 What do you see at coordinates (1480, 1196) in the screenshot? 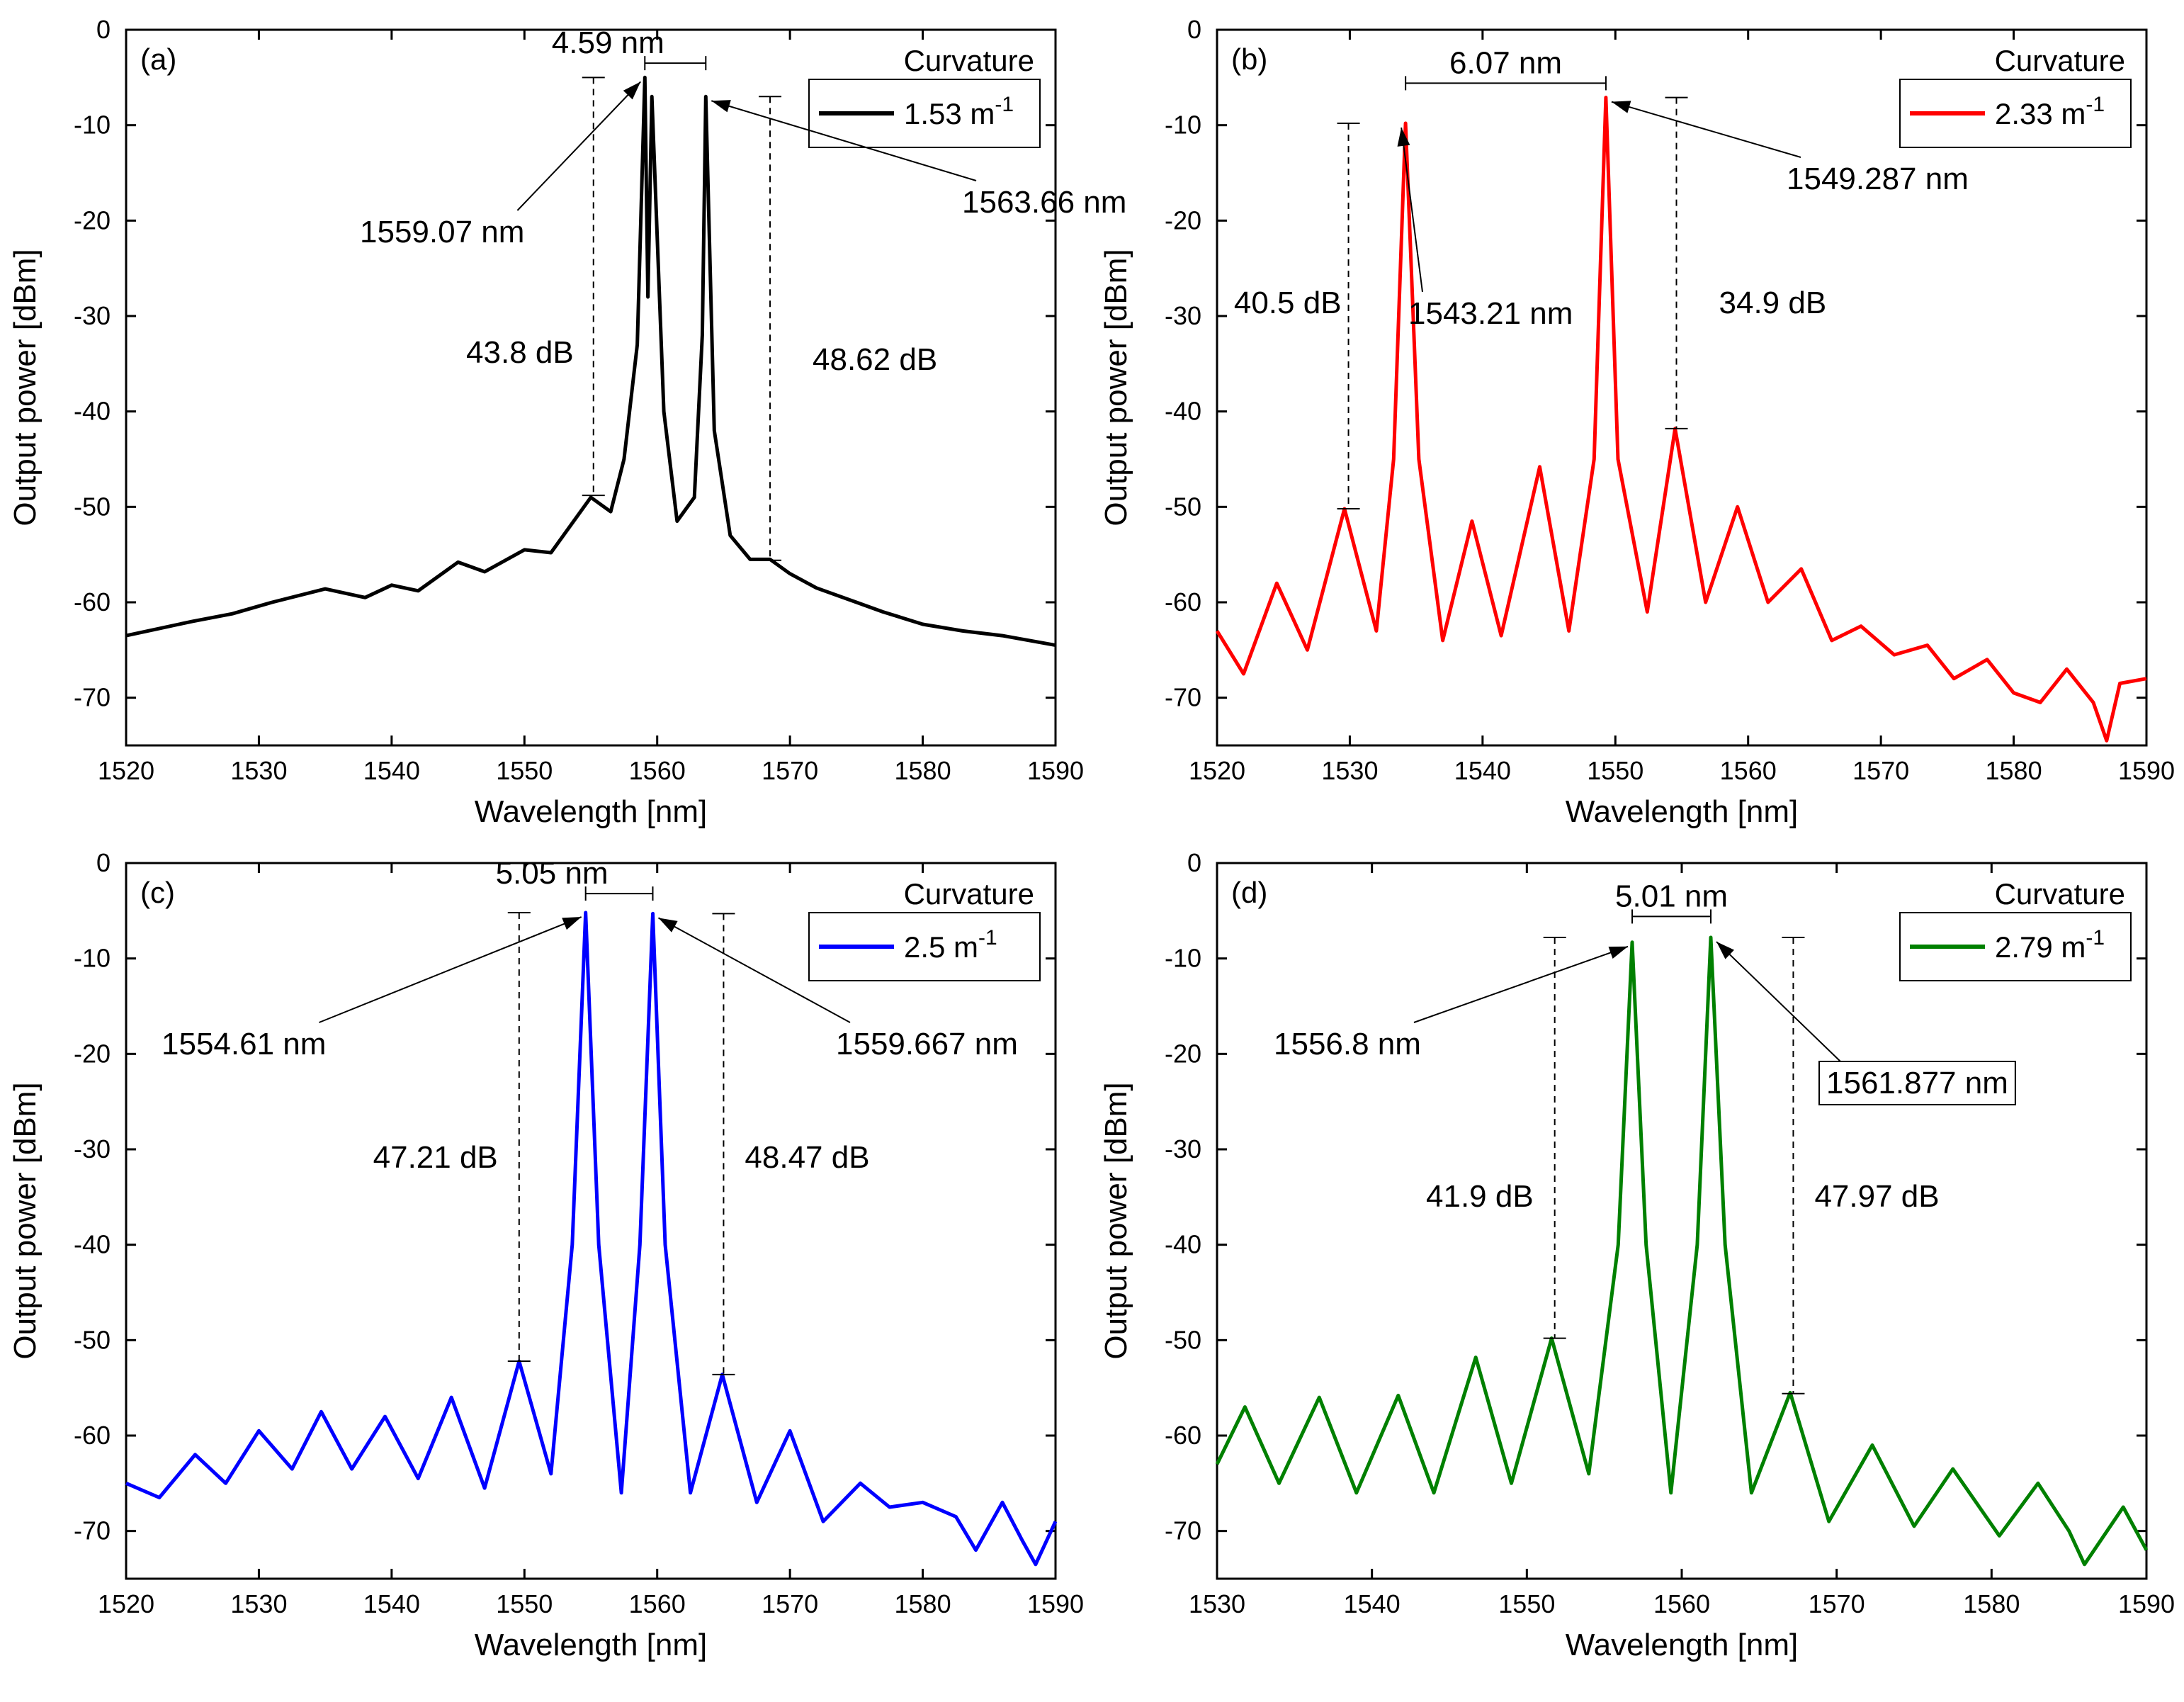
I see `smsr-label: 41.9 dB` at bounding box center [1480, 1196].